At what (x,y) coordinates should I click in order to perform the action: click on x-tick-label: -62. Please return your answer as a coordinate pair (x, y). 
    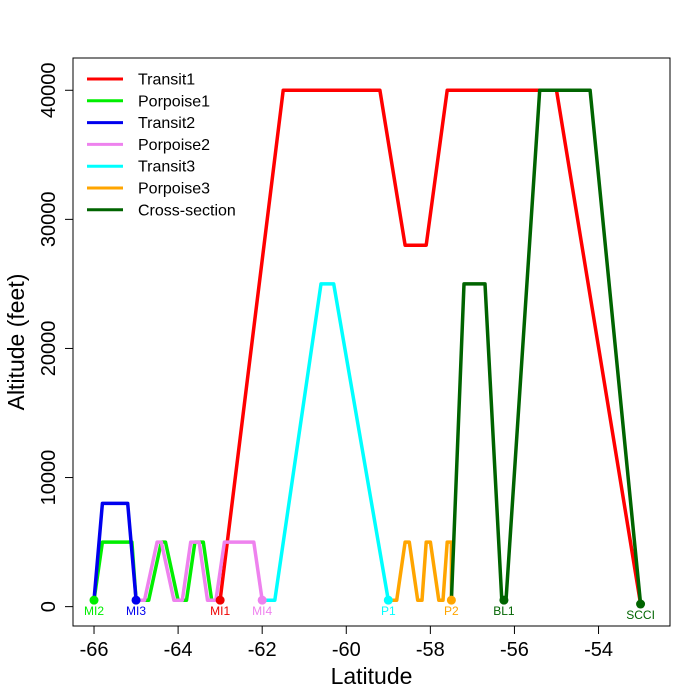
    Looking at the image, I should click on (262, 650).